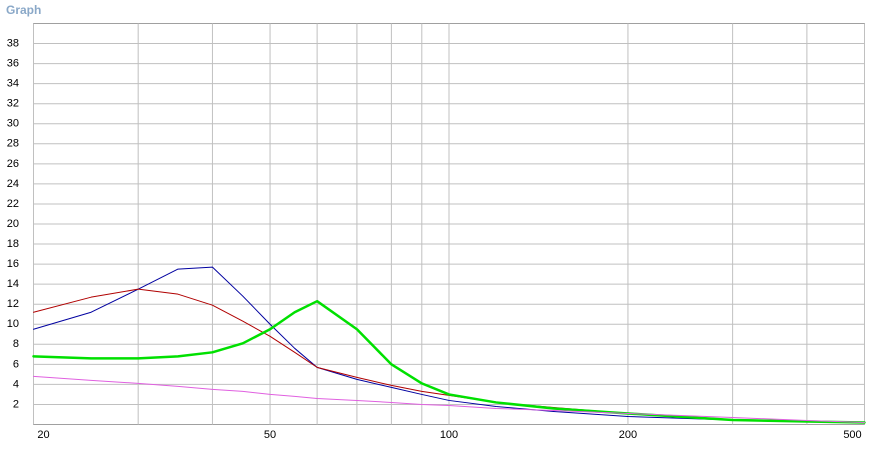  What do you see at coordinates (13, 324) in the screenshot?
I see `y-tick-label: 10` at bounding box center [13, 324].